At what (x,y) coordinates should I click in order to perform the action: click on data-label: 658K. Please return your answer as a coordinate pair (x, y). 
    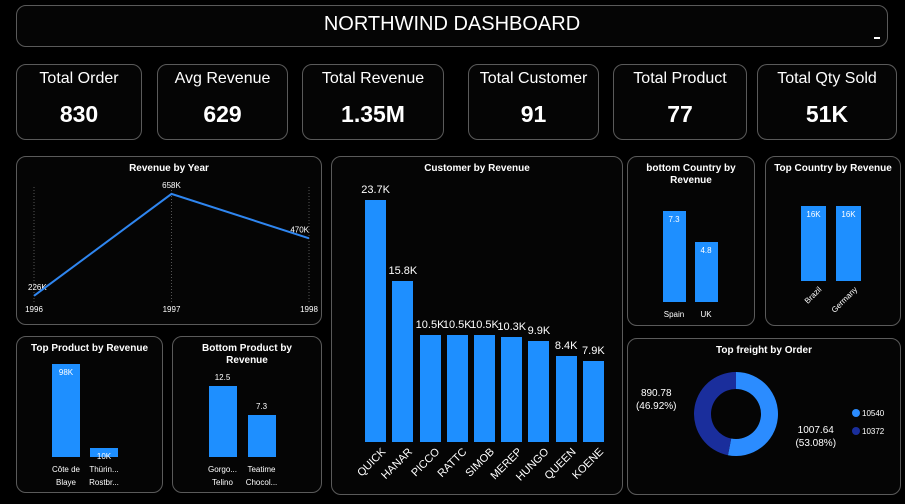
    Looking at the image, I should click on (171, 185).